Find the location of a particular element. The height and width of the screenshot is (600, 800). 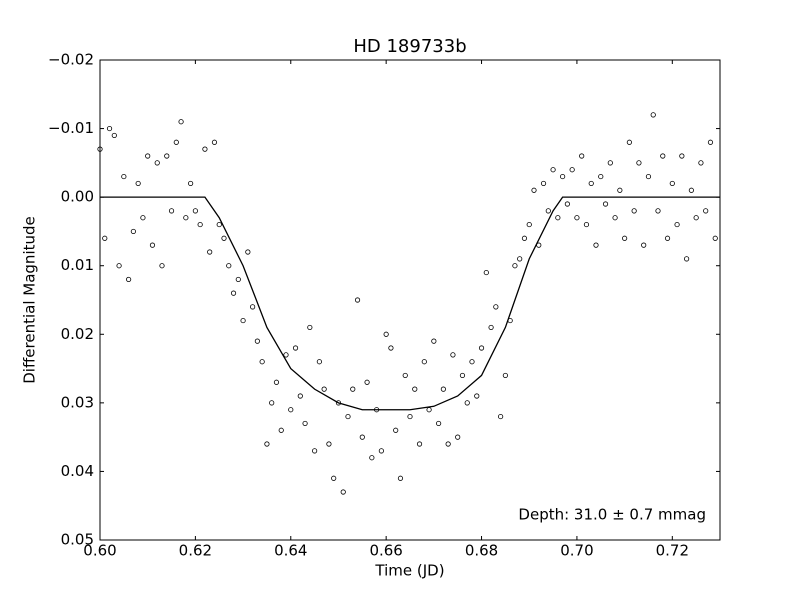

y-tick-label: 0.00 is located at coordinates (77, 197).